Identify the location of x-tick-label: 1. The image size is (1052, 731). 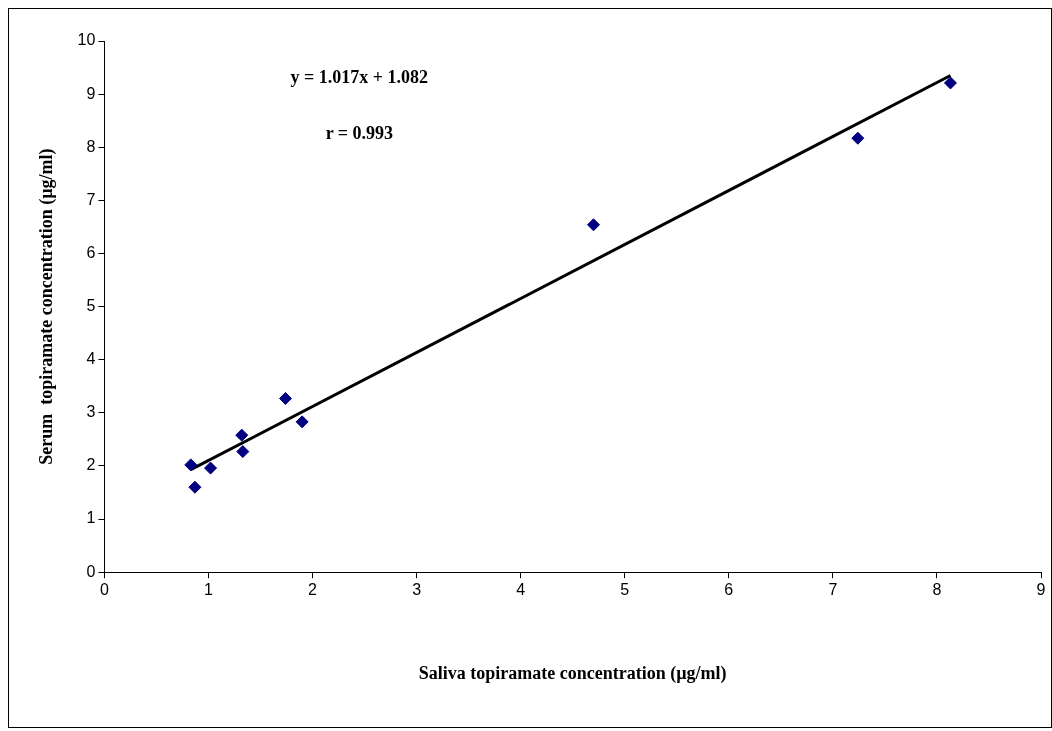
(209, 590).